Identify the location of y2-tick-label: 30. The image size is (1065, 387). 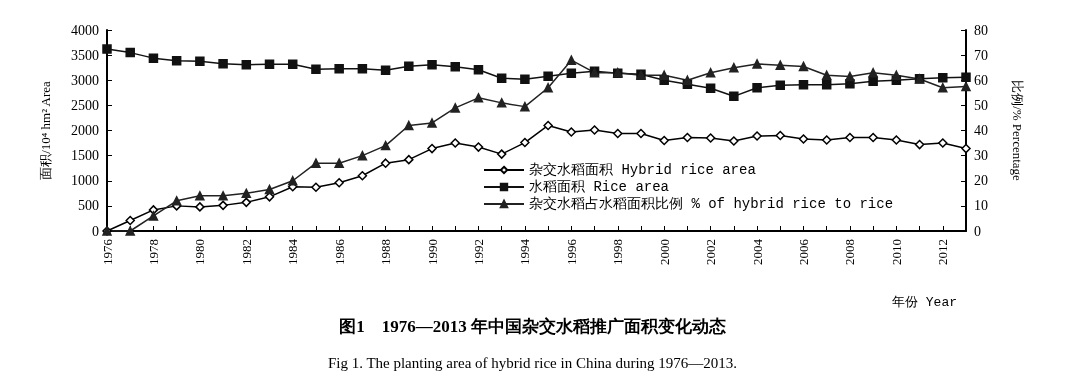
(981, 156).